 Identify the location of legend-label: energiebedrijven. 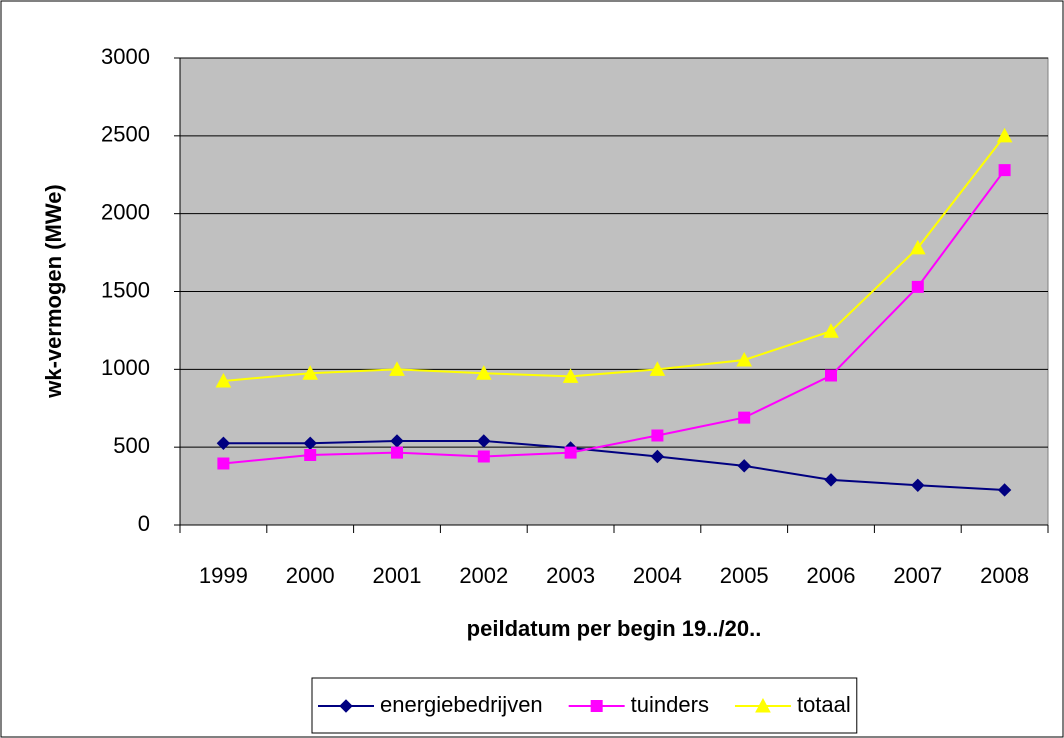
(461, 704).